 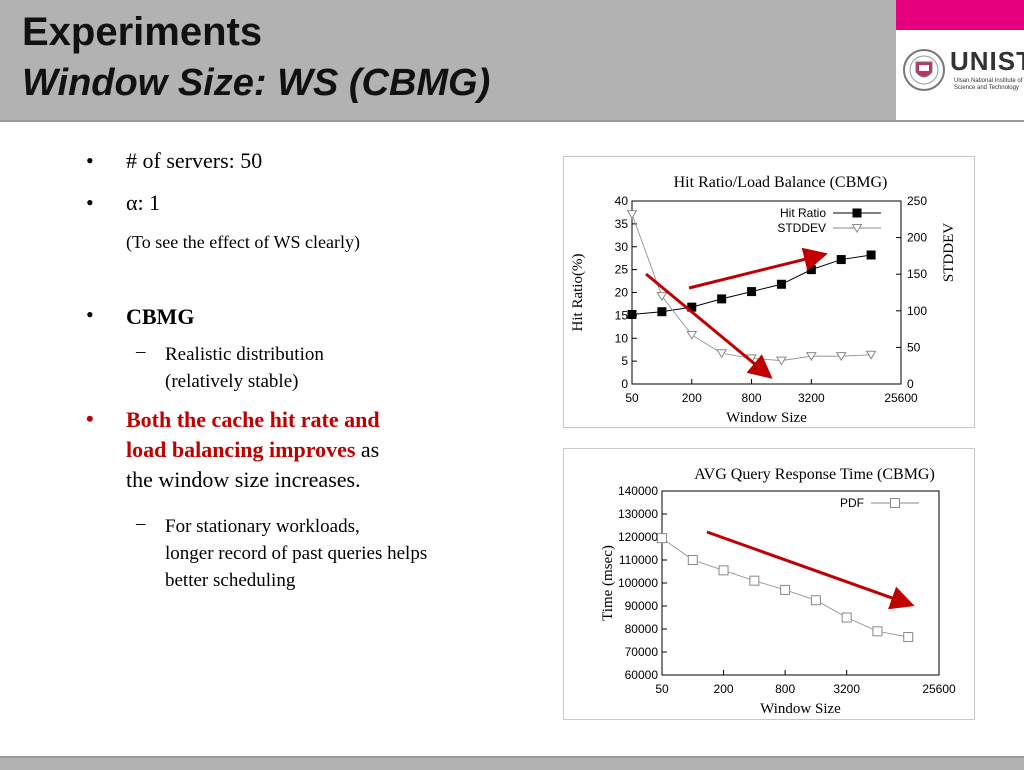 I want to click on y-tick-label: 35, so click(x=622, y=224).